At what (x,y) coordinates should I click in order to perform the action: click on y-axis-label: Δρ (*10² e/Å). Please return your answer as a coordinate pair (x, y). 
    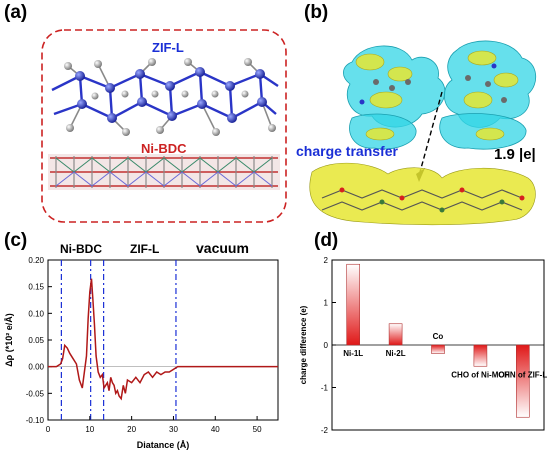
    Looking at the image, I should click on (9, 340).